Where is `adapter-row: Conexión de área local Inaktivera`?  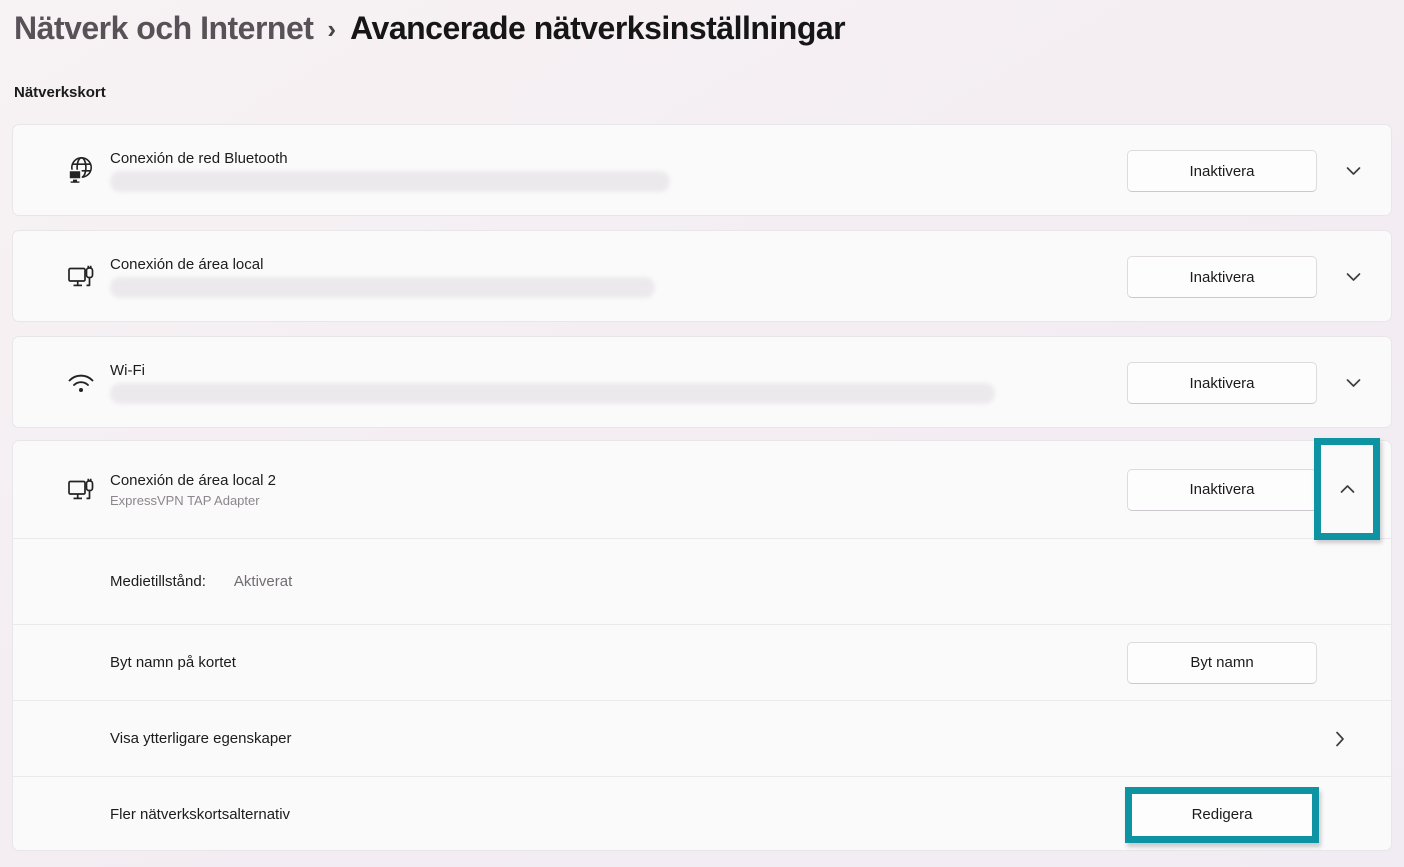
adapter-row: Conexión de área local Inaktivera is located at coordinates (702, 277).